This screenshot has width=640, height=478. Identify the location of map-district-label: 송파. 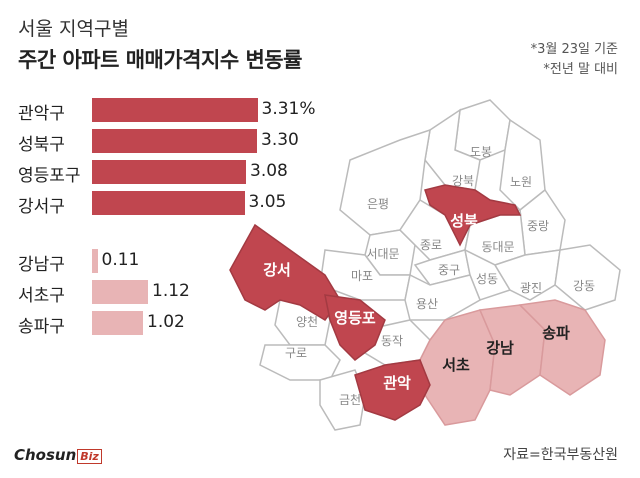
(556, 333).